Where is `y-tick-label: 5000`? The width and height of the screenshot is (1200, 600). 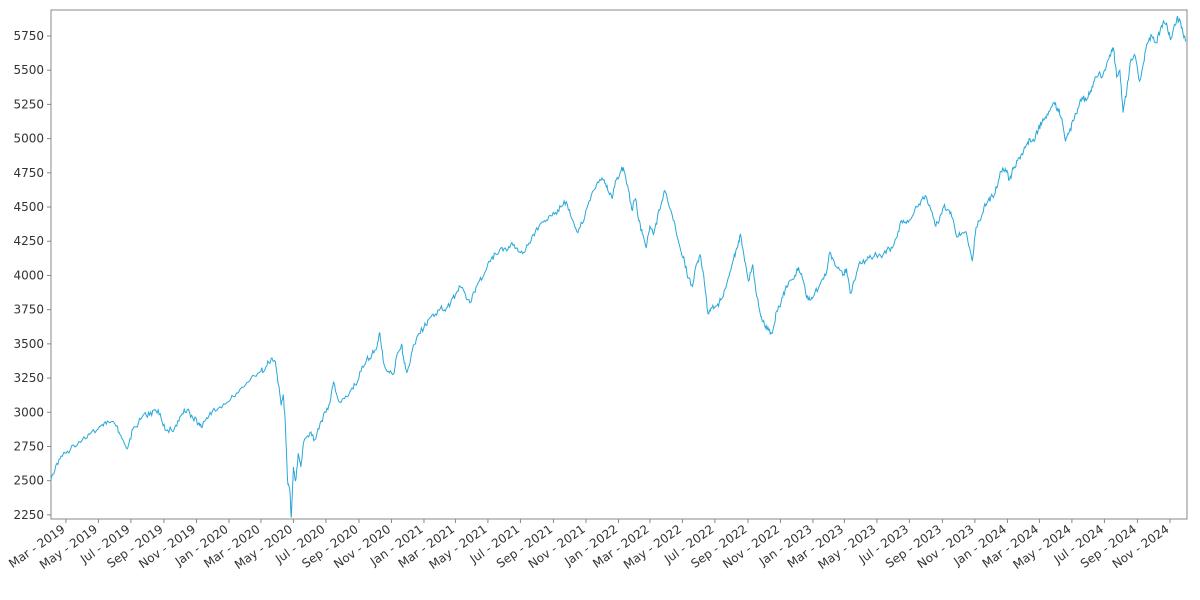
y-tick-label: 5000 is located at coordinates (28, 139).